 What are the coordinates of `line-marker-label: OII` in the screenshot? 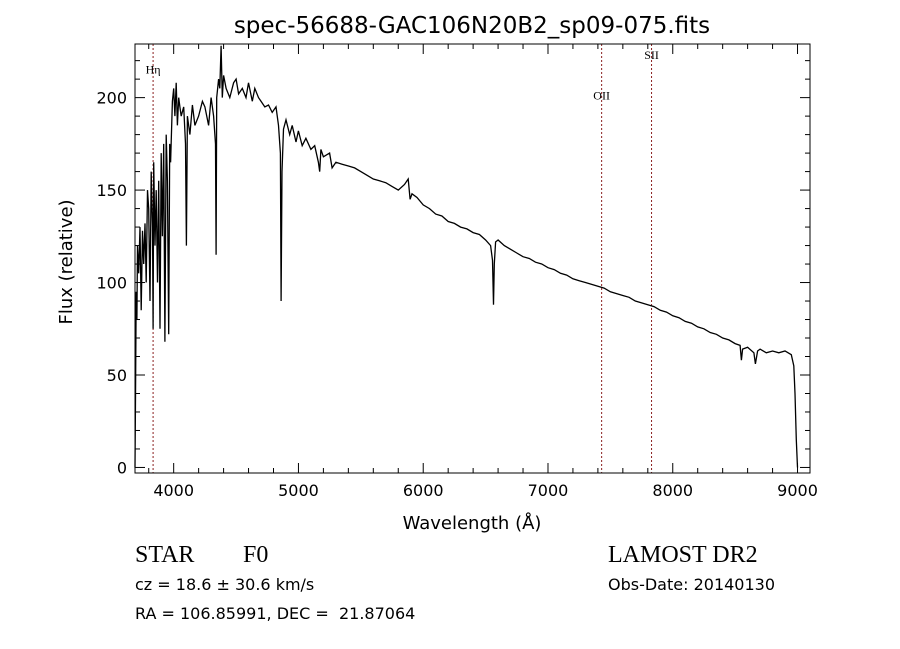 It's located at (601, 95).